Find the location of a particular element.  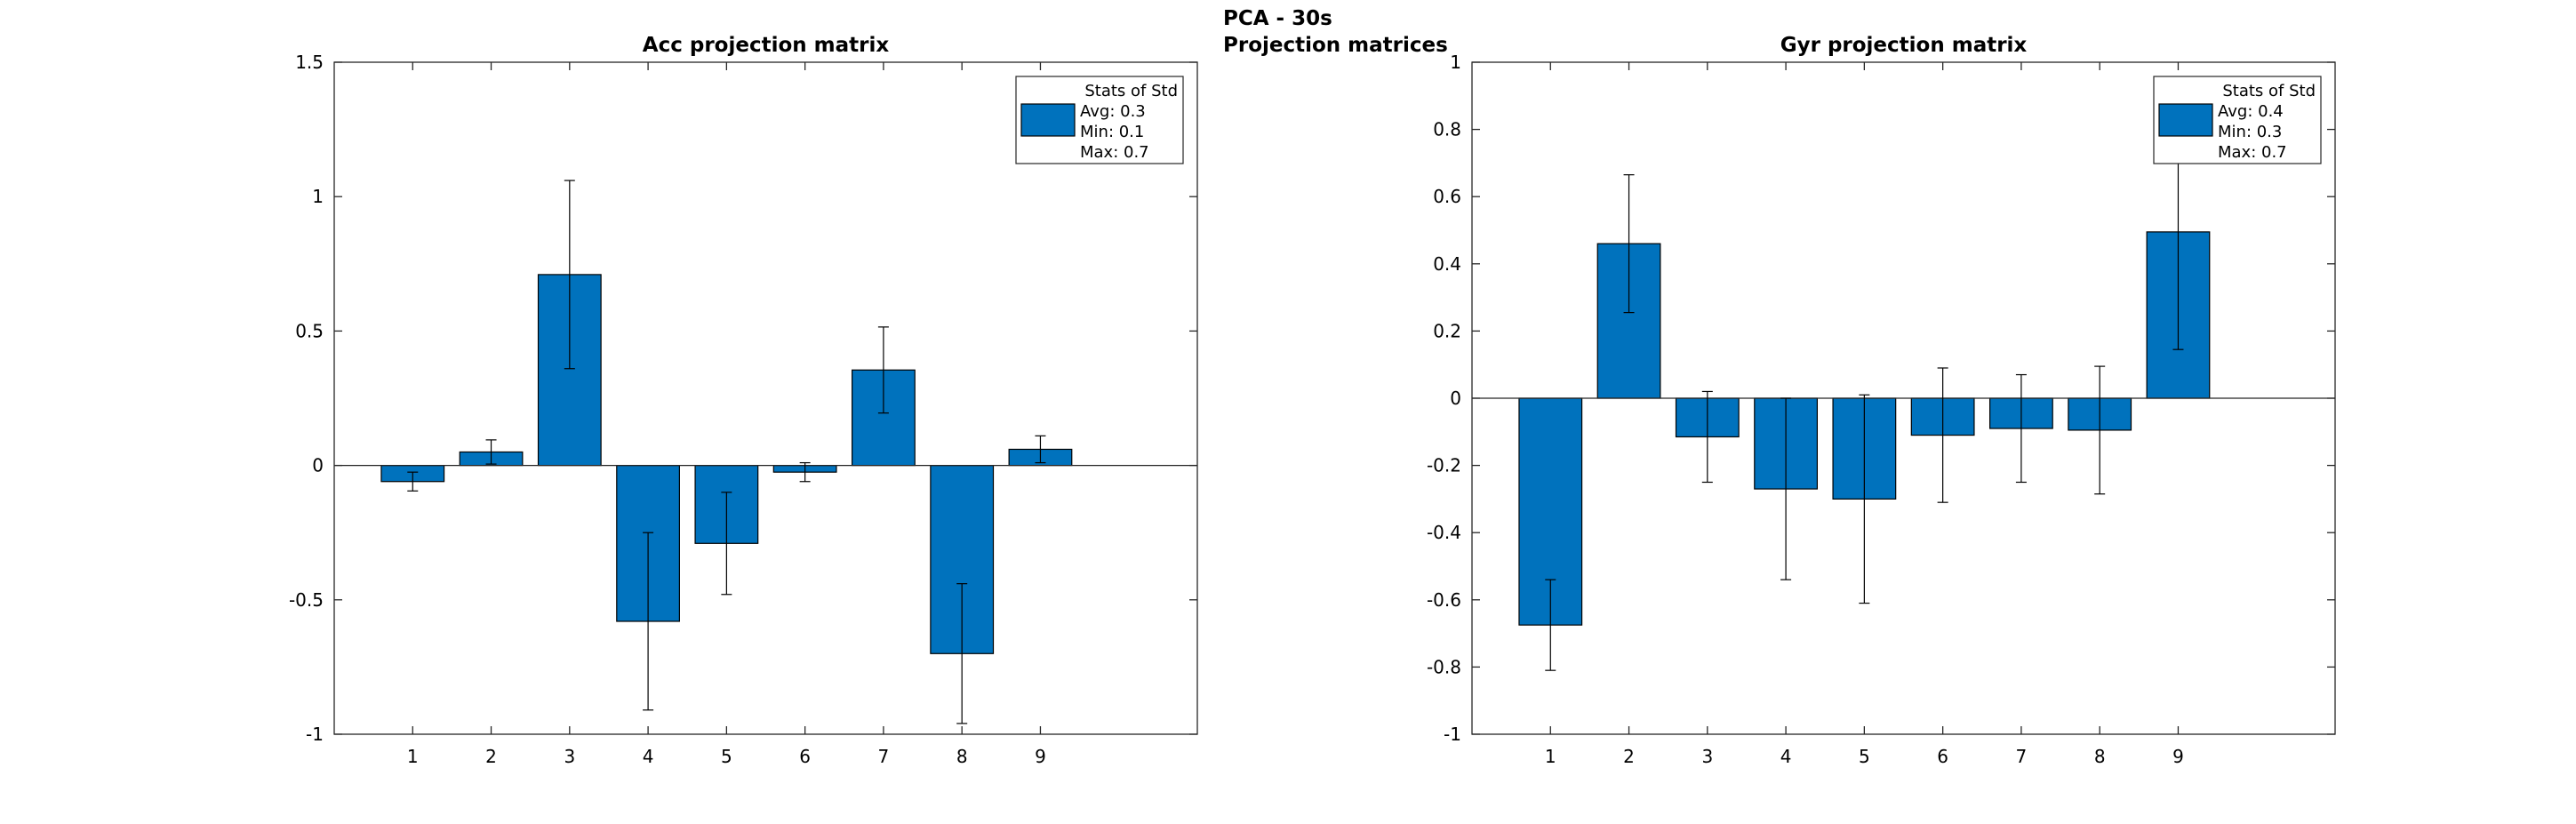

chart-1-ytick-label: 0 is located at coordinates (318, 465).